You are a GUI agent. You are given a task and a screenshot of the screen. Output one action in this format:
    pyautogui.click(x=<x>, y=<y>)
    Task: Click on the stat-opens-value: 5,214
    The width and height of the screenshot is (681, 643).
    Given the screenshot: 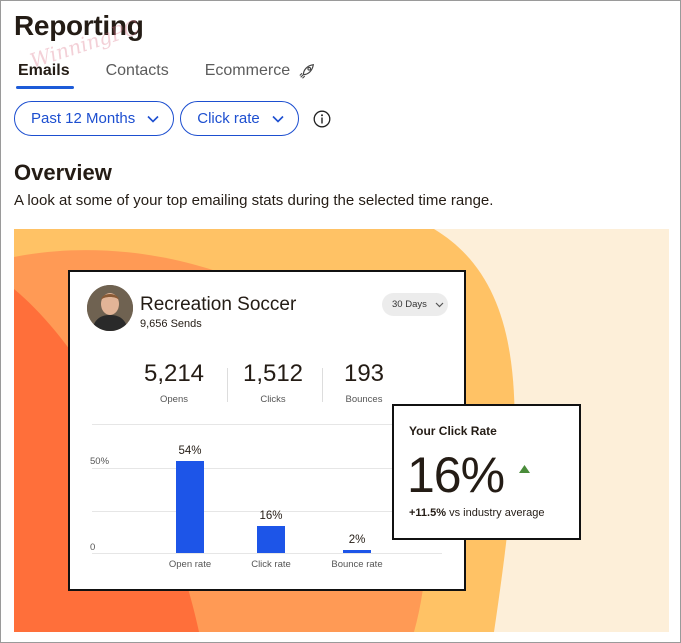 What is the action you would take?
    pyautogui.click(x=174, y=373)
    